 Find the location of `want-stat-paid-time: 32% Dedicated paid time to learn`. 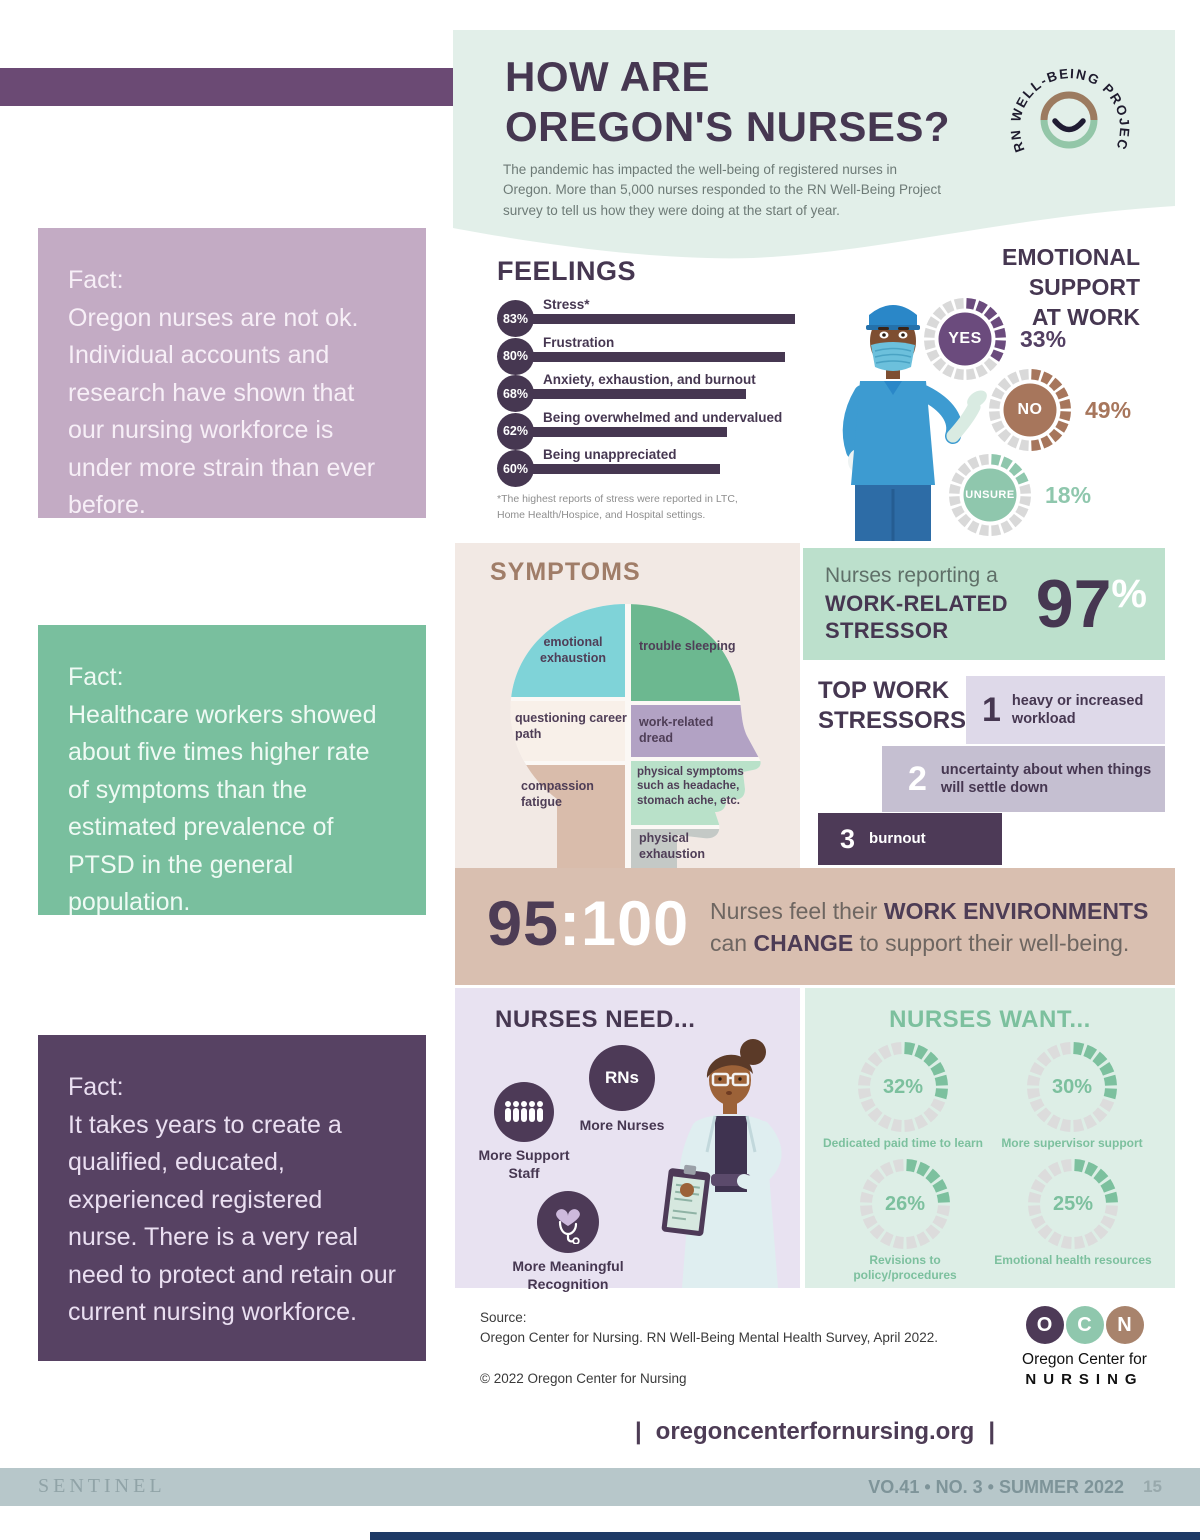

want-stat-paid-time: 32% Dedicated paid time to learn is located at coordinates (903, 1096).